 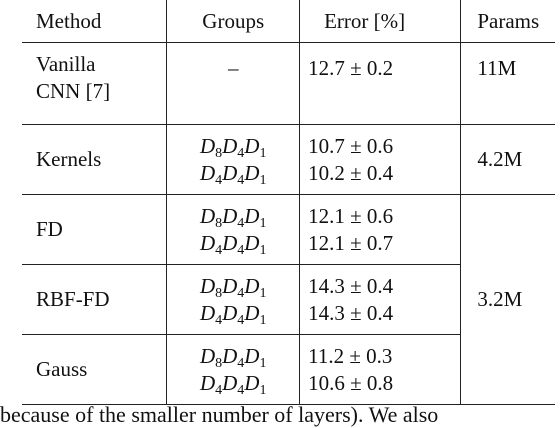 What do you see at coordinates (73, 91) in the screenshot?
I see `method-label-line2: CNN [7]` at bounding box center [73, 91].